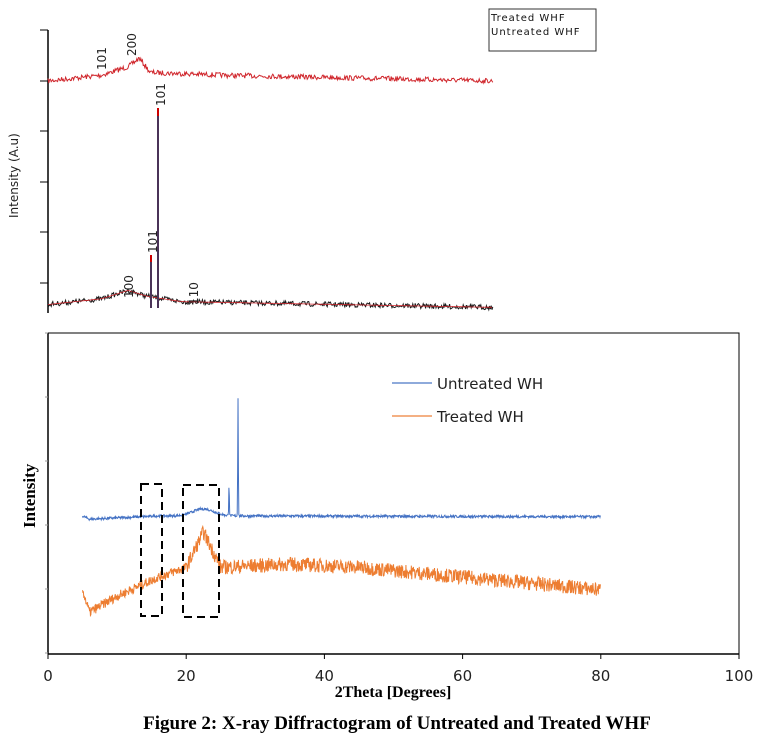 Image resolution: width=760 pixels, height=741 pixels. I want to click on top-legend: Treated WHF Untreated WHF, so click(542, 30).